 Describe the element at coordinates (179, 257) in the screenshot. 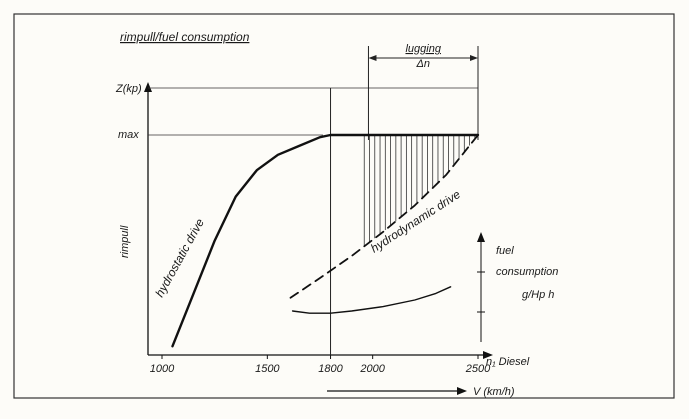

I see `series-label-hydrostatic: hydrostatic drive` at that location.